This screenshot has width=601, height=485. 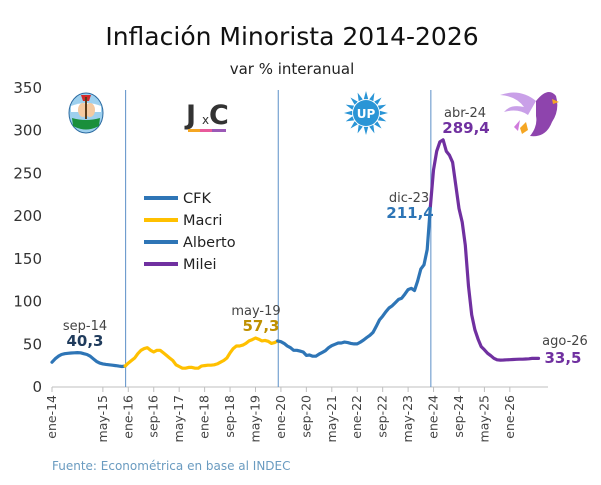 I want to click on annotation-value: 211,4, so click(x=409, y=213).